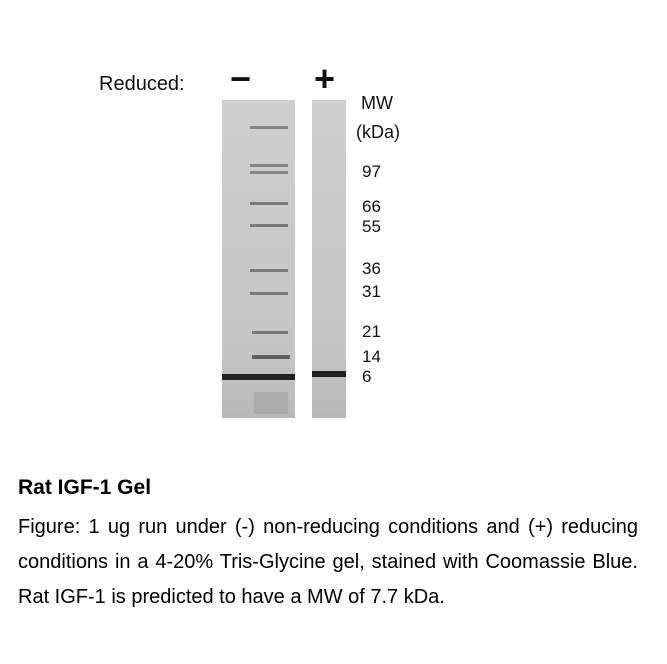  Describe the element at coordinates (378, 132) in the screenshot. I see `mw-unit: (kDa)` at that location.